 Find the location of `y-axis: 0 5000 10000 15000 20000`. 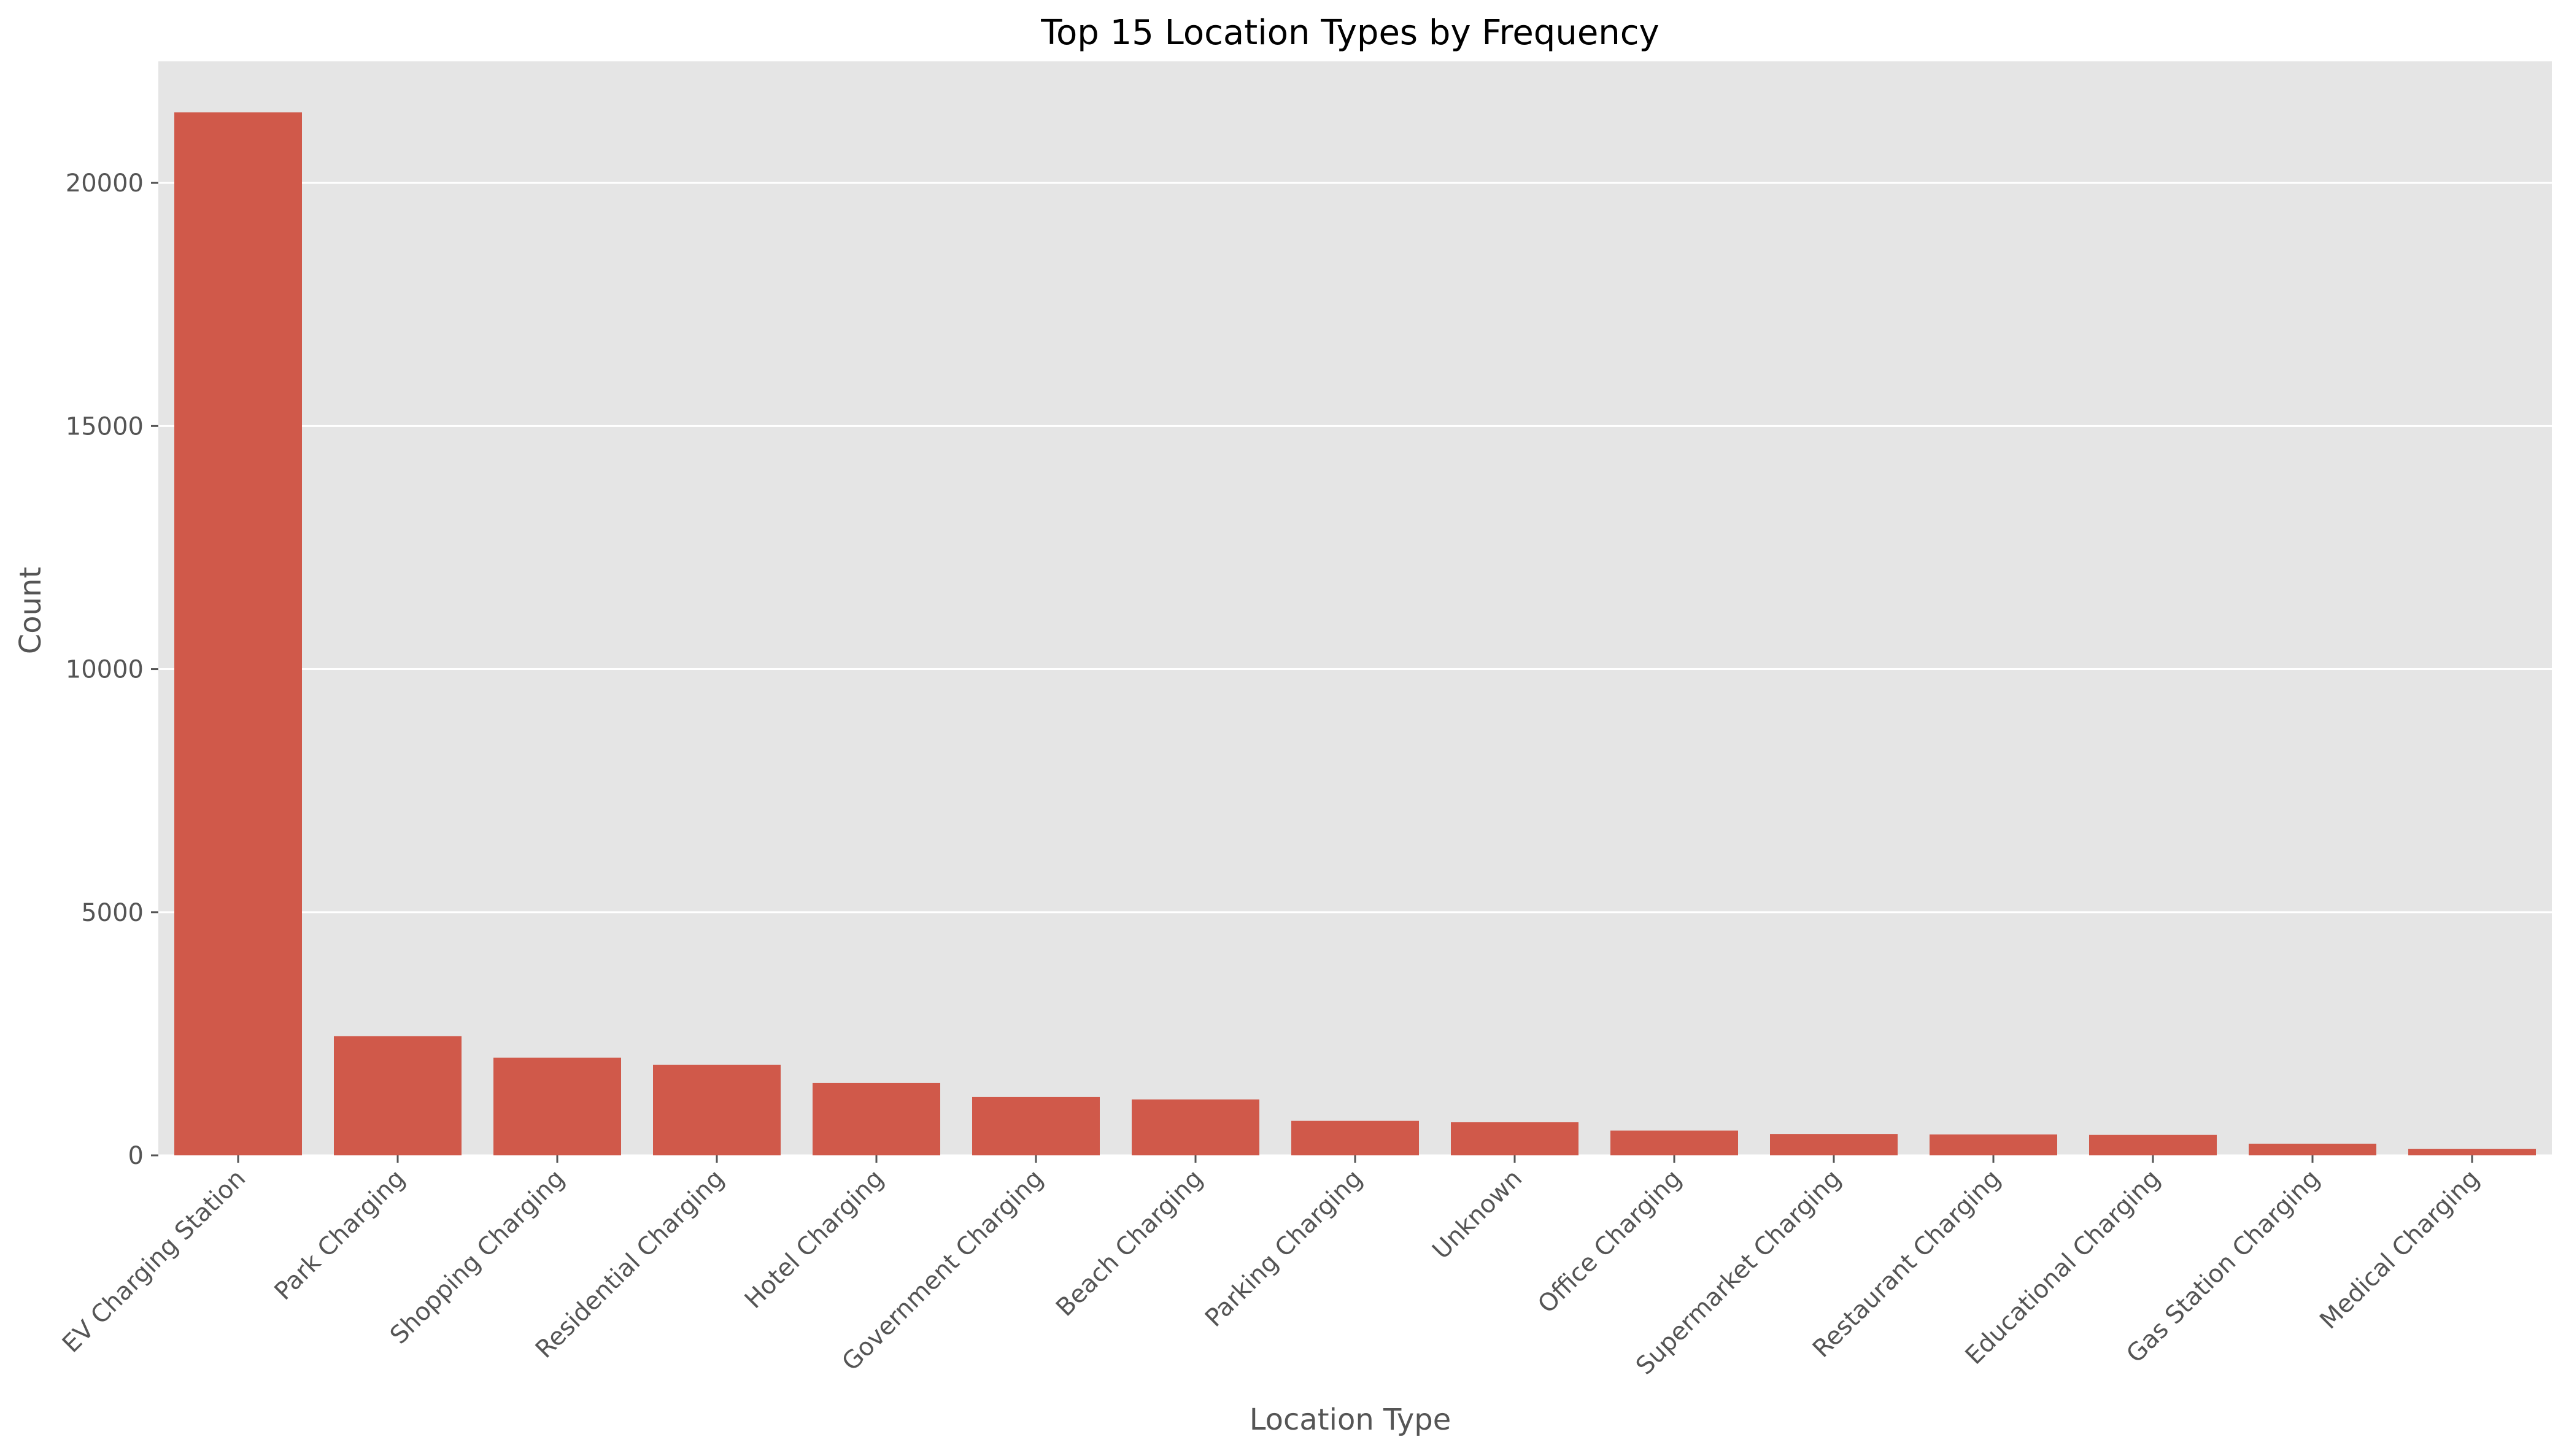

y-axis: 0 5000 10000 15000 20000 is located at coordinates (112, 669).